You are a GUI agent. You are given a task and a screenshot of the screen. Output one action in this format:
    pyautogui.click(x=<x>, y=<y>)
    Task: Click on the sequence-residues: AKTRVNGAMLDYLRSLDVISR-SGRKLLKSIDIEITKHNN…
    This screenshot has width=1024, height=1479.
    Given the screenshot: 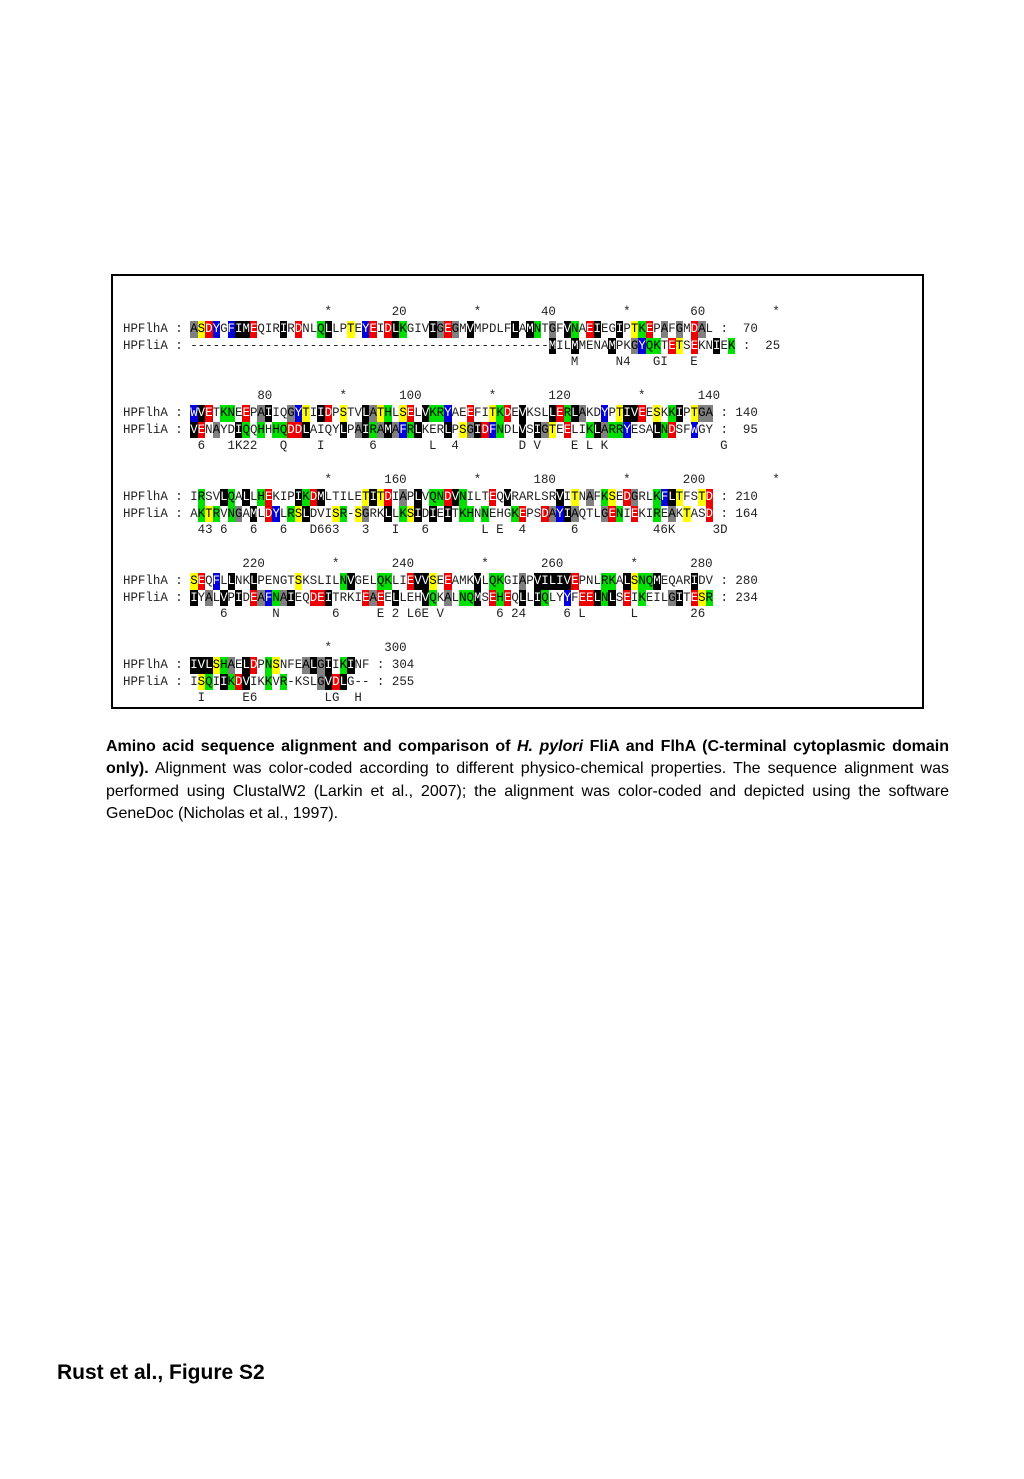 What is the action you would take?
    pyautogui.click(x=452, y=514)
    